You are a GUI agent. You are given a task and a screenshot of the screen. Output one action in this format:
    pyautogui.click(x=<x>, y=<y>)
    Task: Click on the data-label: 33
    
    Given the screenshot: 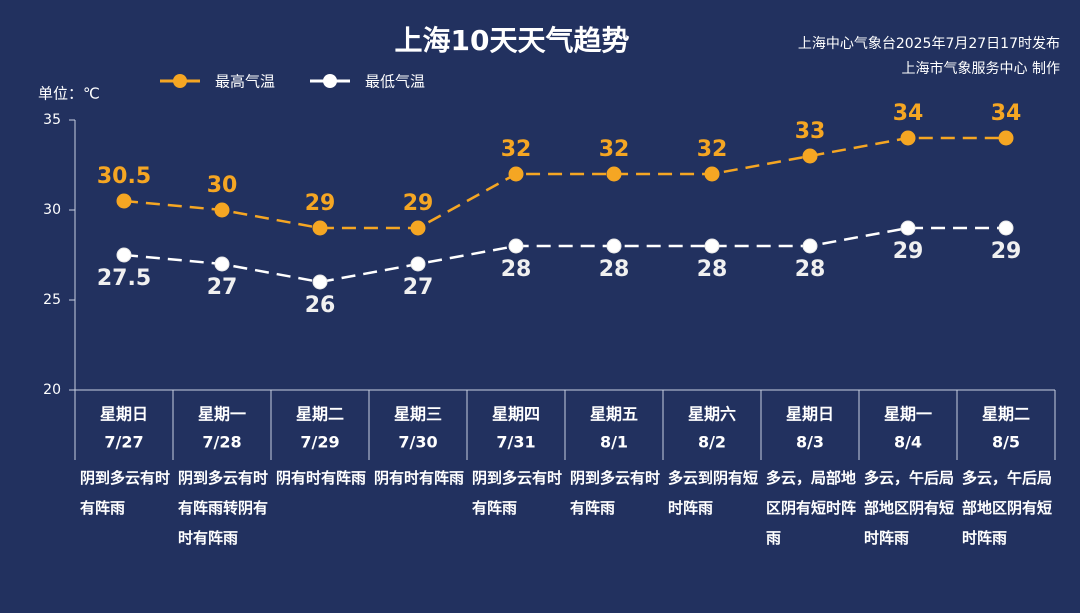 What is the action you would take?
    pyautogui.click(x=810, y=131)
    